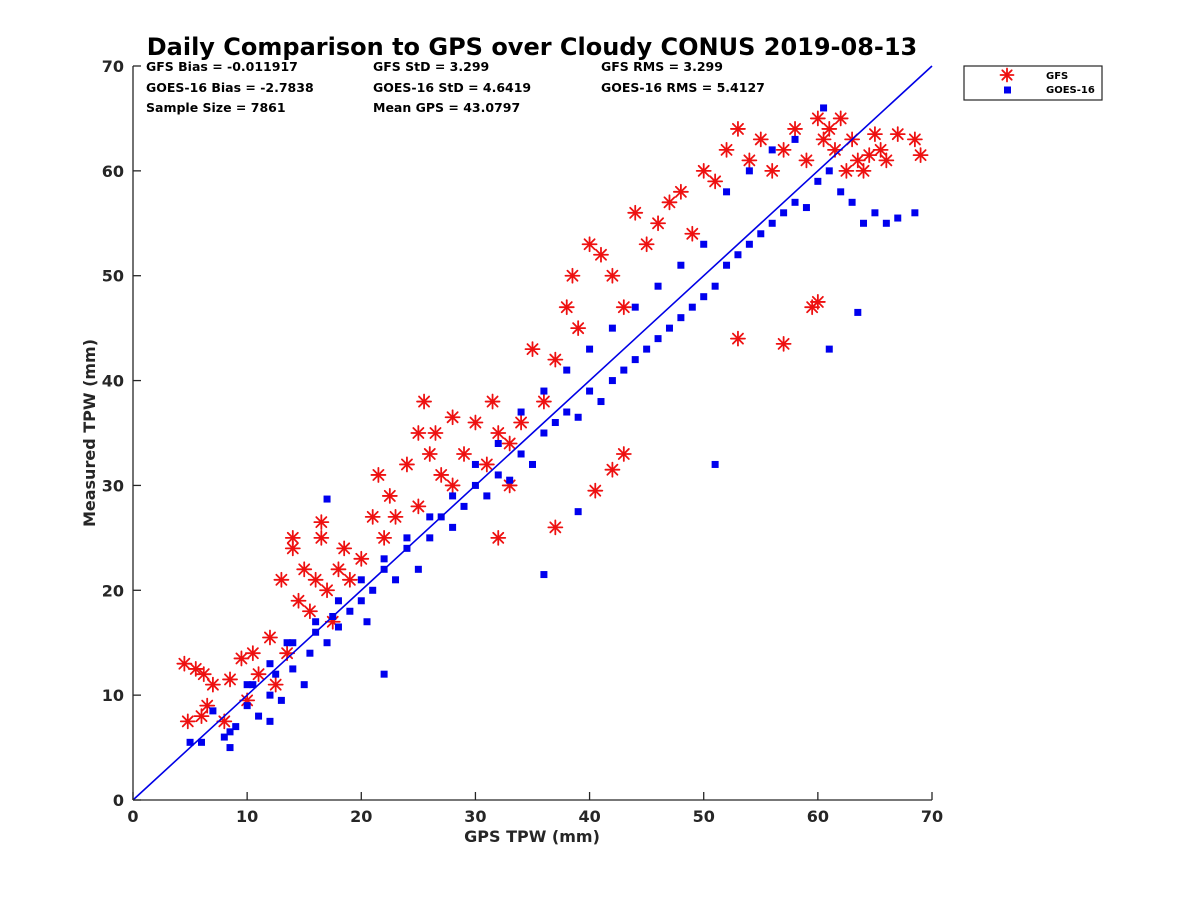  I want to click on stat-sample-size: Sample Size = 7861, so click(216, 107).